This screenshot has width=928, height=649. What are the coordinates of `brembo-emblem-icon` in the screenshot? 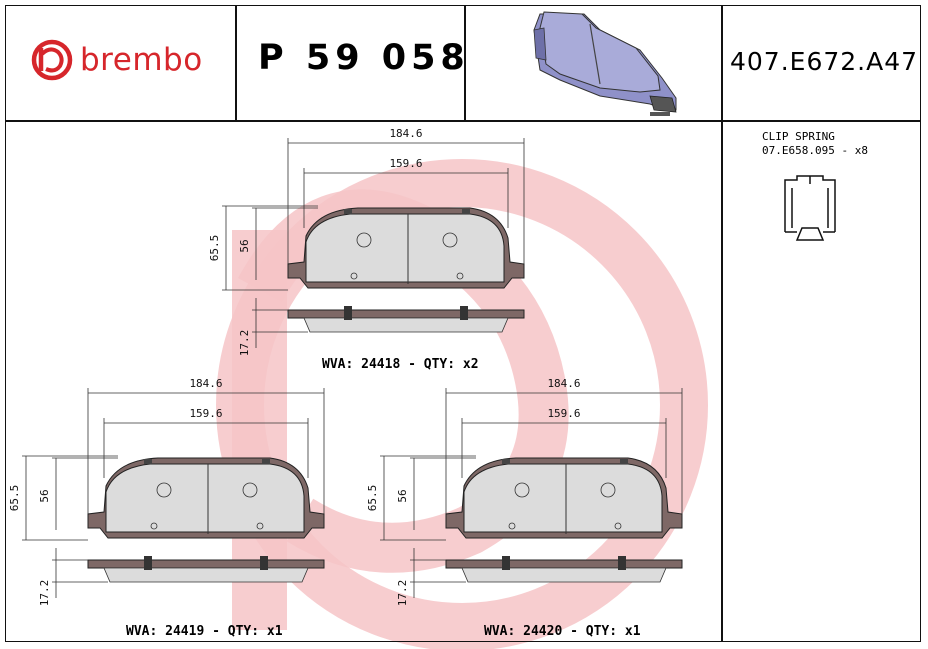 It's located at (52, 60).